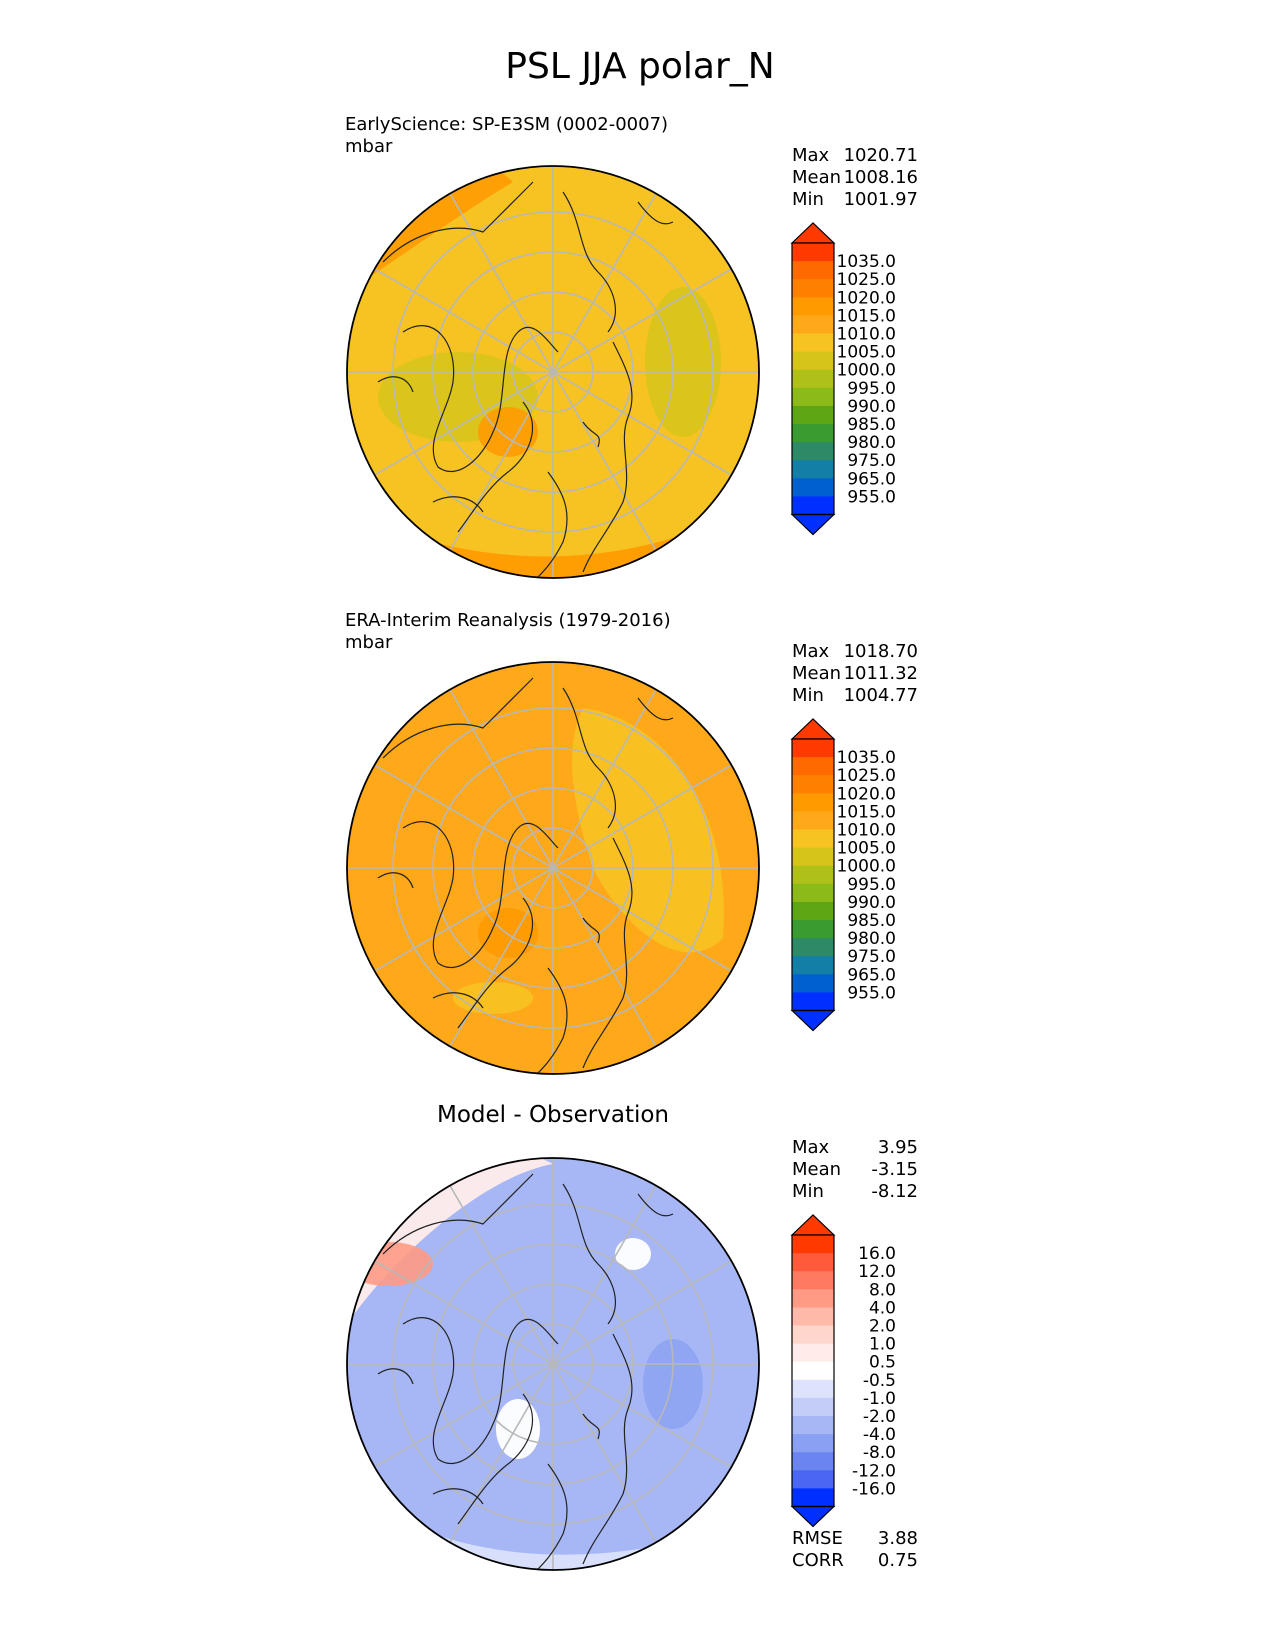 The width and height of the screenshot is (1275, 1650). Describe the element at coordinates (866, 335) in the screenshot. I see `colorbar-tick-label: 1010.0` at that location.